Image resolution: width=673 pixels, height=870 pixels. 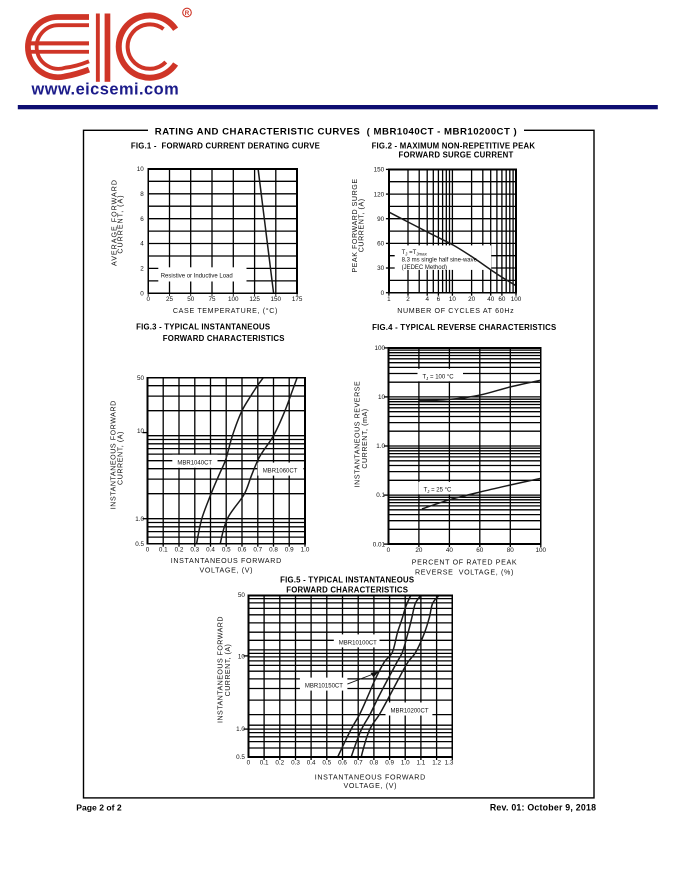 What do you see at coordinates (421, 762) in the screenshot?
I see `svg-text: 1.1` at bounding box center [421, 762].